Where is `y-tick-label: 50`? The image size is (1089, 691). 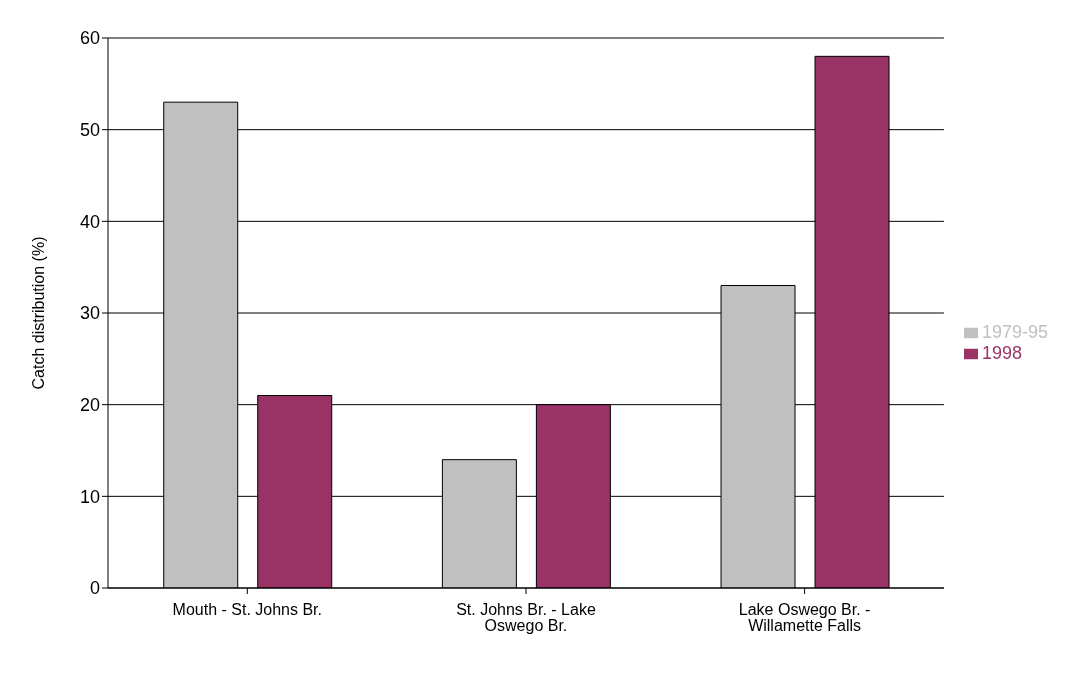 y-tick-label: 50 is located at coordinates (89, 130).